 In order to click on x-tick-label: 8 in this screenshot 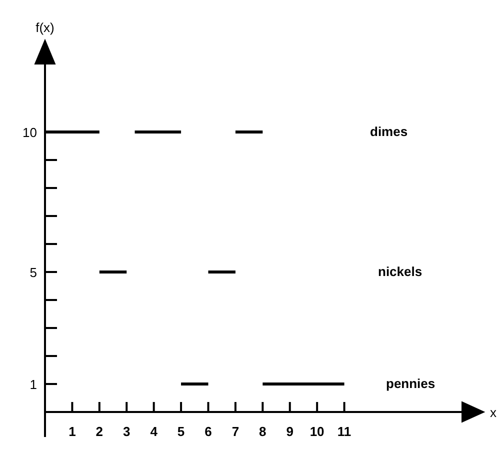, I will do `click(262, 431)`.